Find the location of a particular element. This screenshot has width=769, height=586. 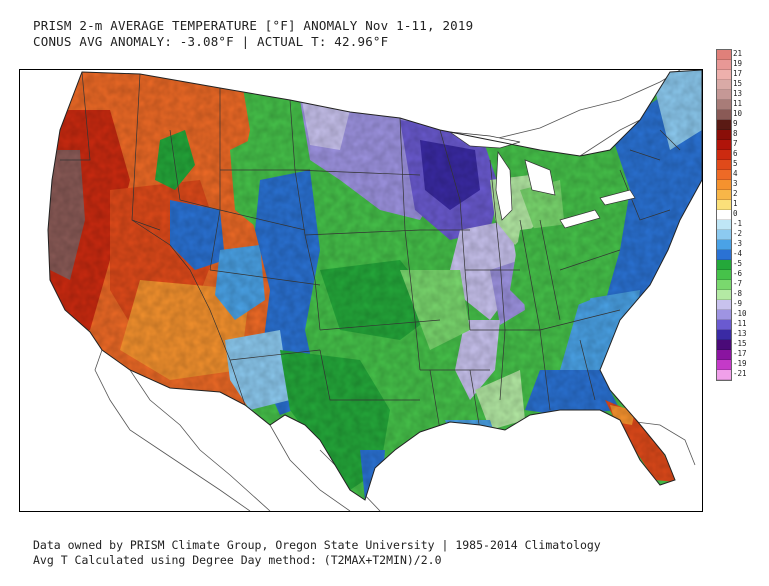

colorbar-label: -19 is located at coordinates (740, 363).